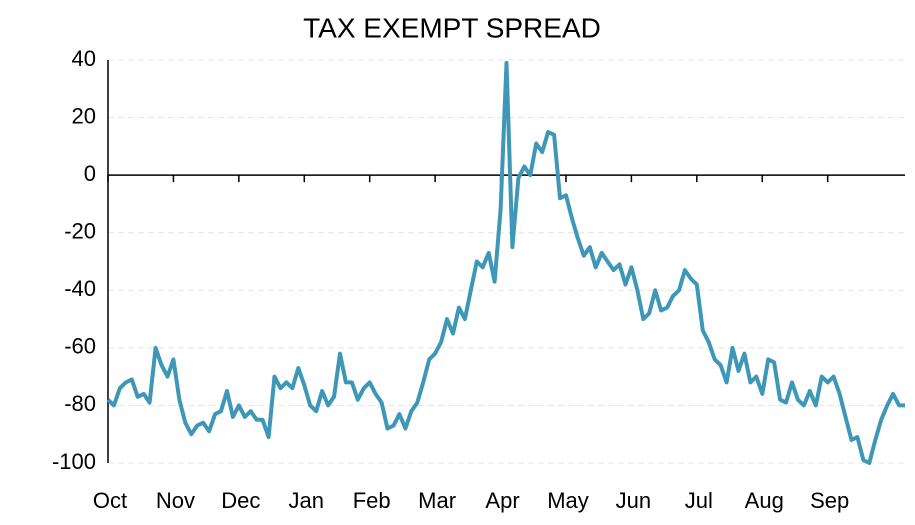 This screenshot has height=525, width=915. I want to click on x-tick-label: Nov, so click(175, 500).